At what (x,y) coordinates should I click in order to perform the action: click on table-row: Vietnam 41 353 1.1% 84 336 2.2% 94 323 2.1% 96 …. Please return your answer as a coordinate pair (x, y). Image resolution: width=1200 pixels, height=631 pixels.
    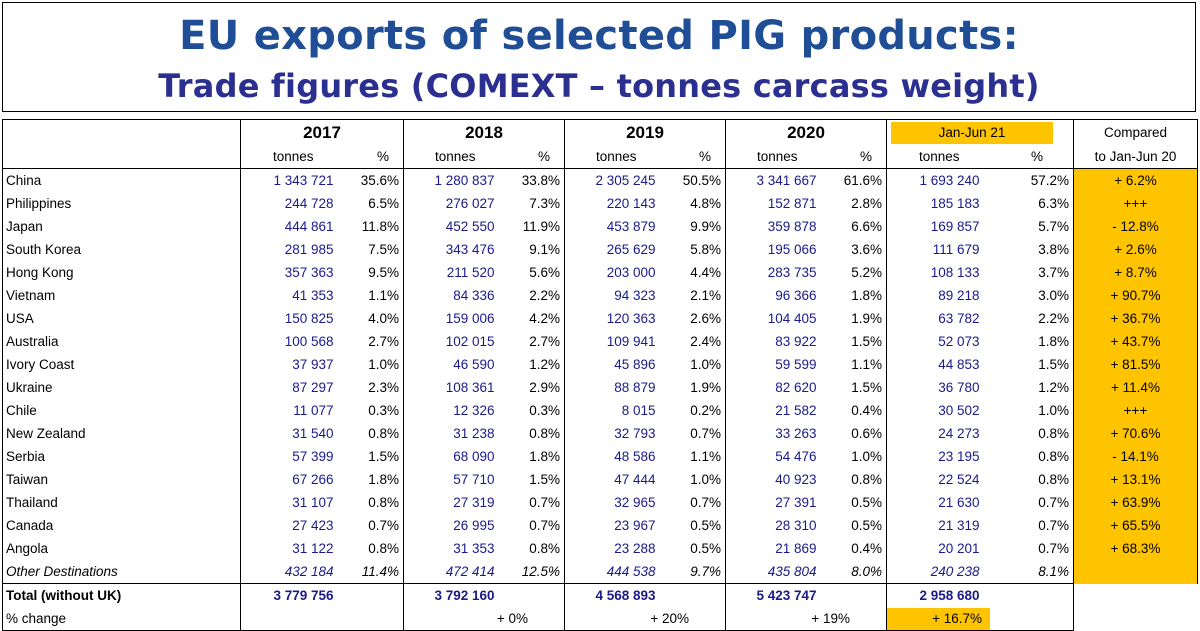
    Looking at the image, I should click on (600, 295).